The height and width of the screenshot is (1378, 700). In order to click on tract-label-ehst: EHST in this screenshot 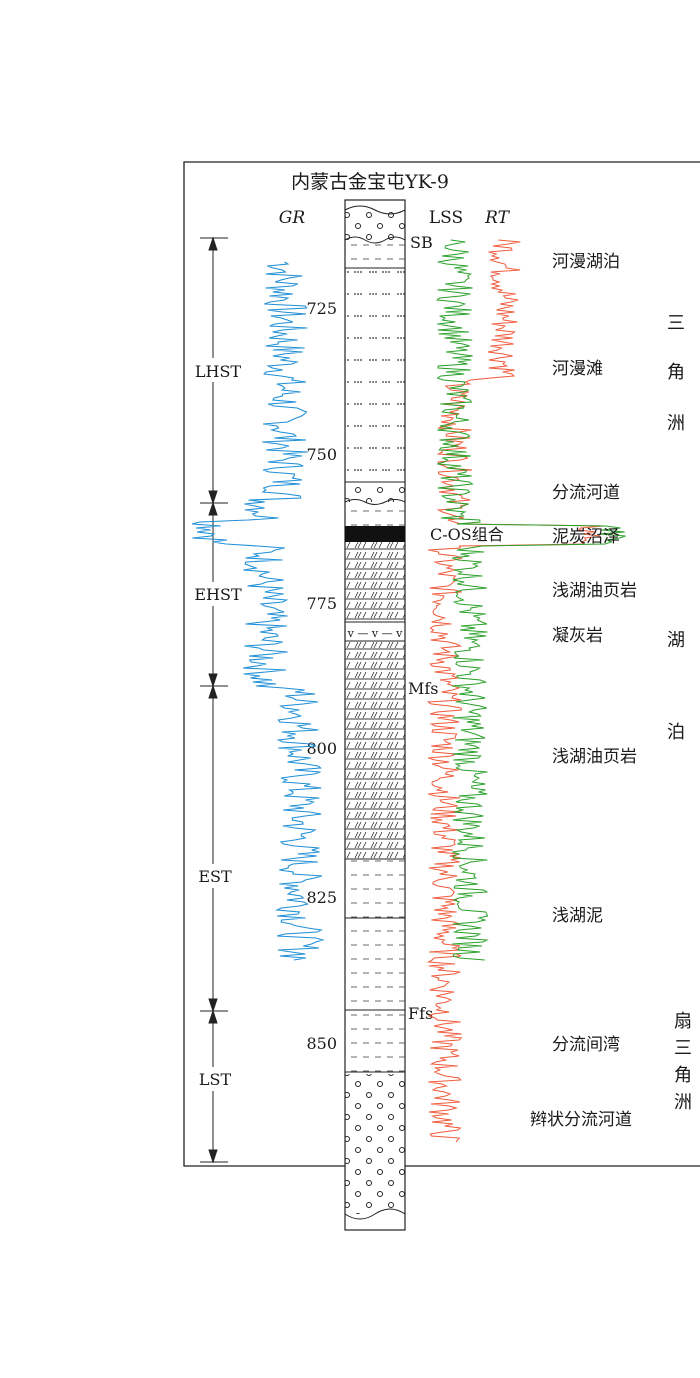, I will do `click(218, 594)`.